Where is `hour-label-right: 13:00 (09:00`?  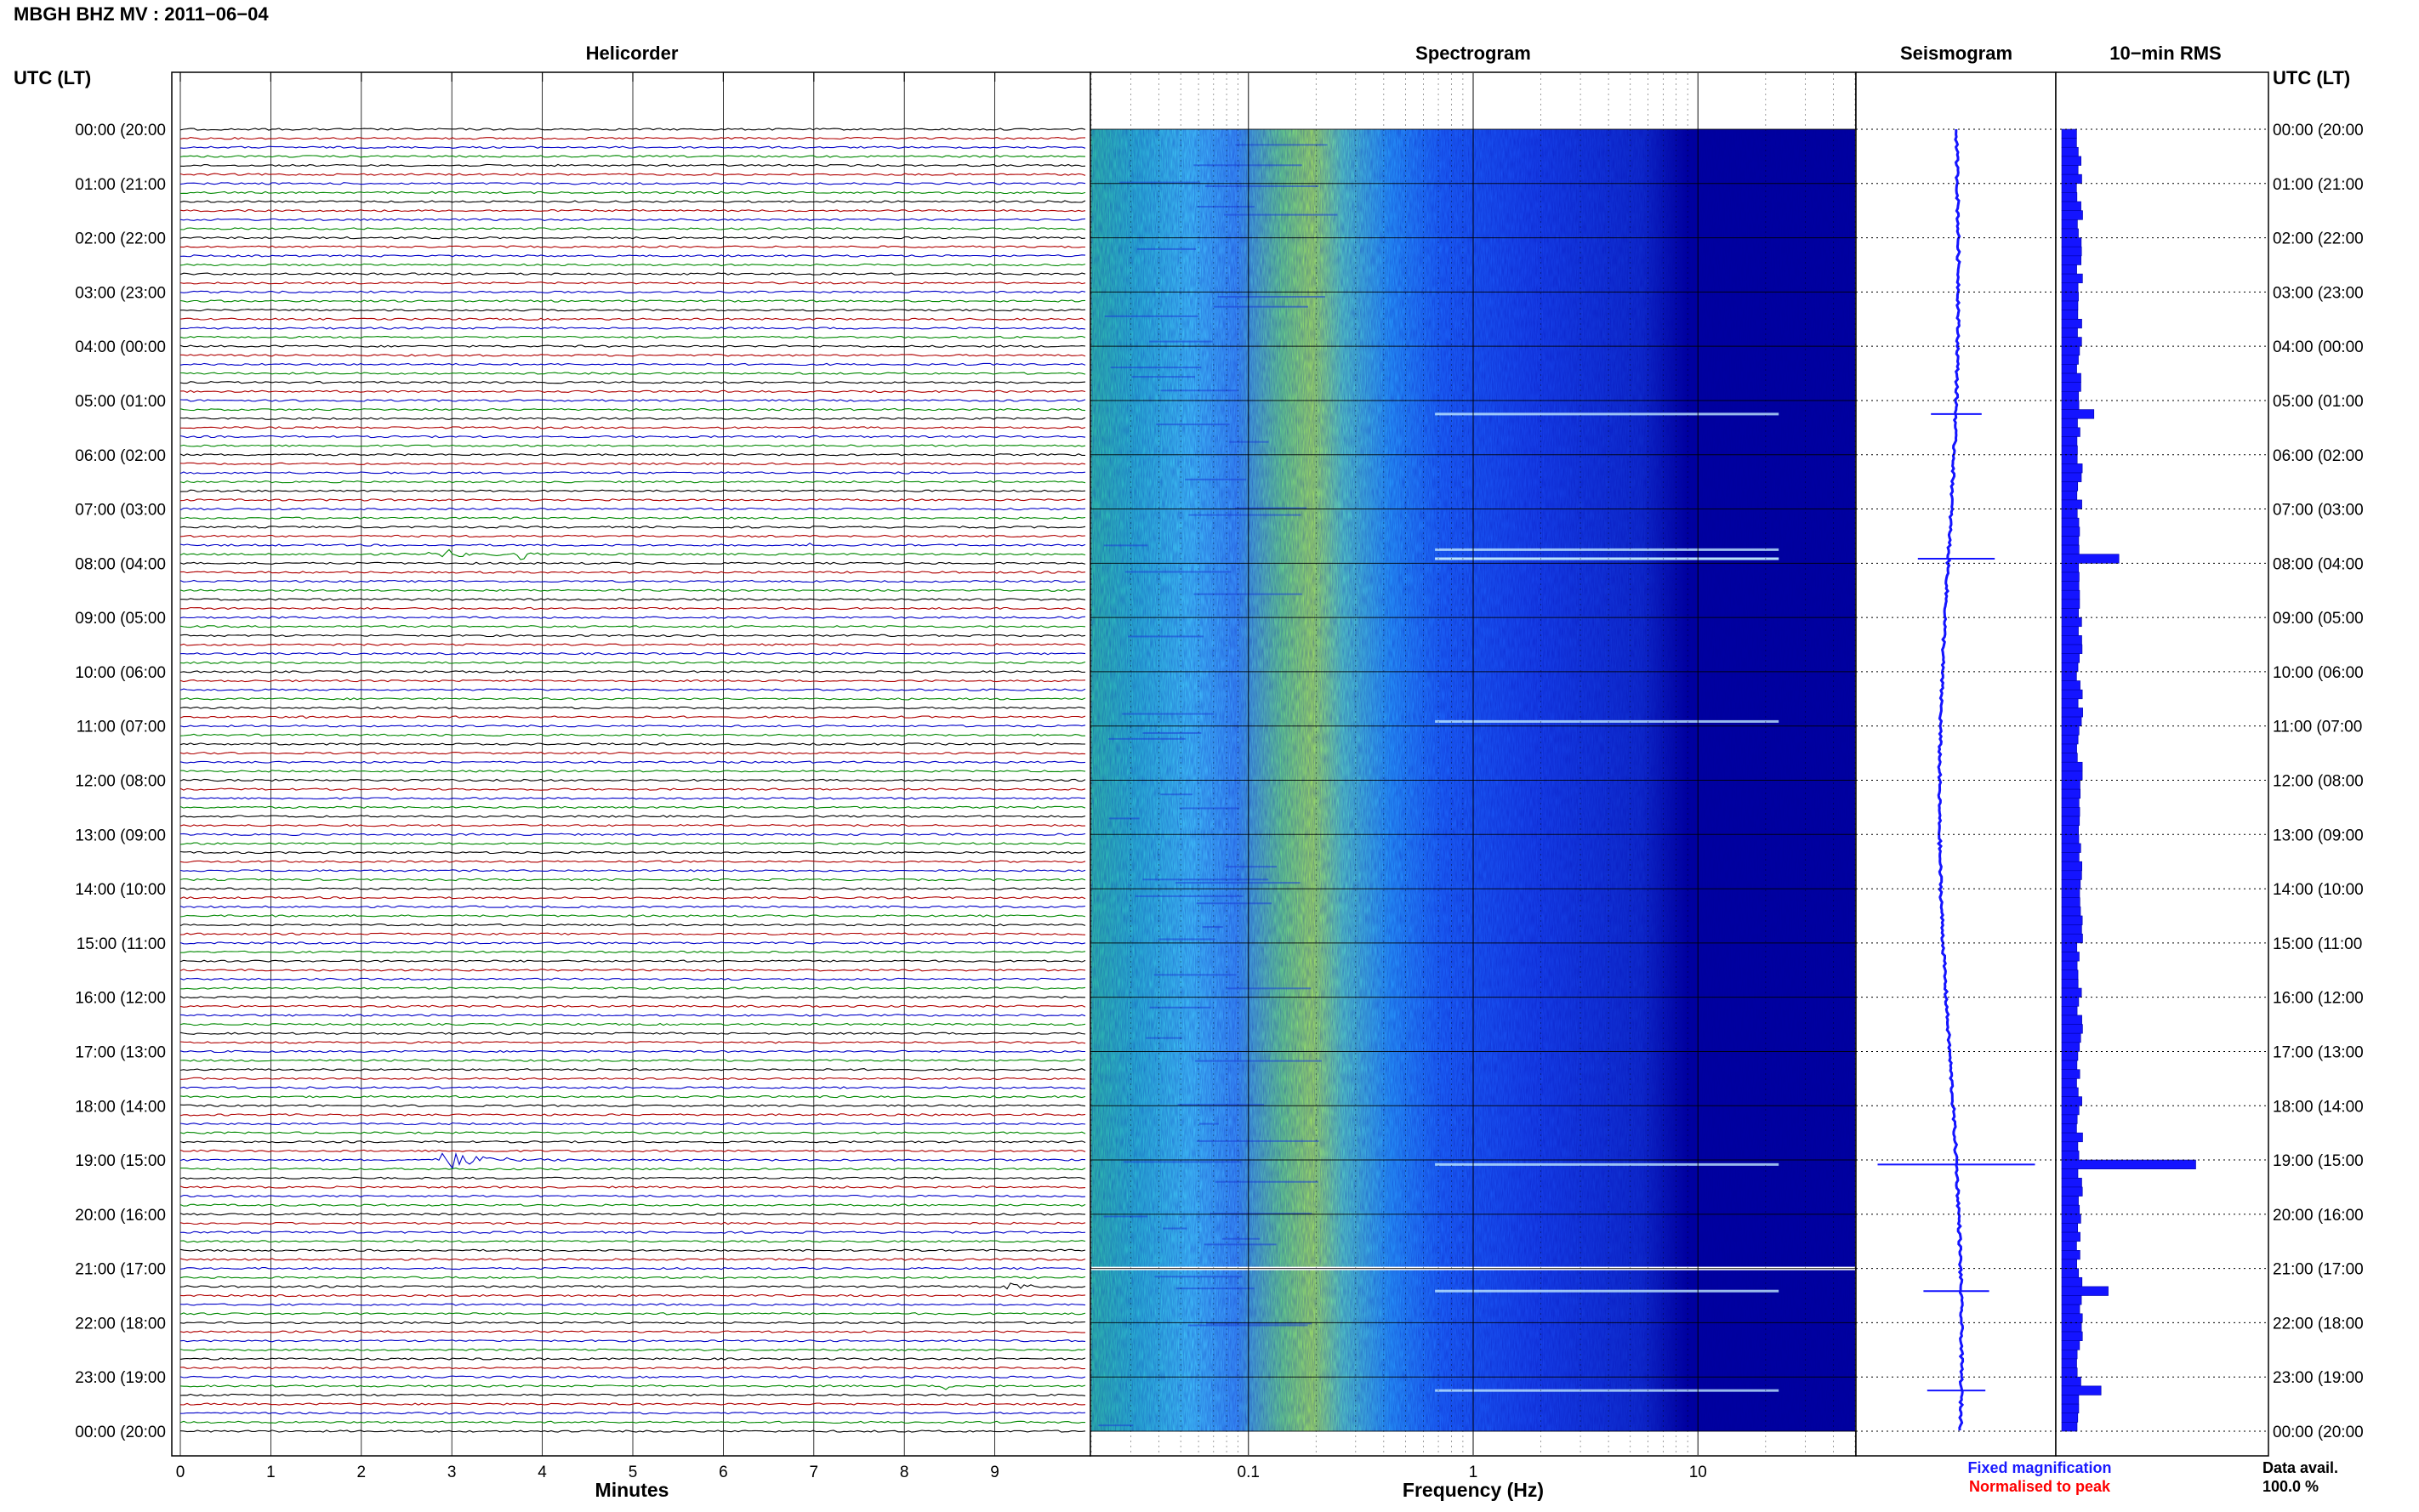
hour-label-right: 13:00 (09:00 is located at coordinates (2318, 835).